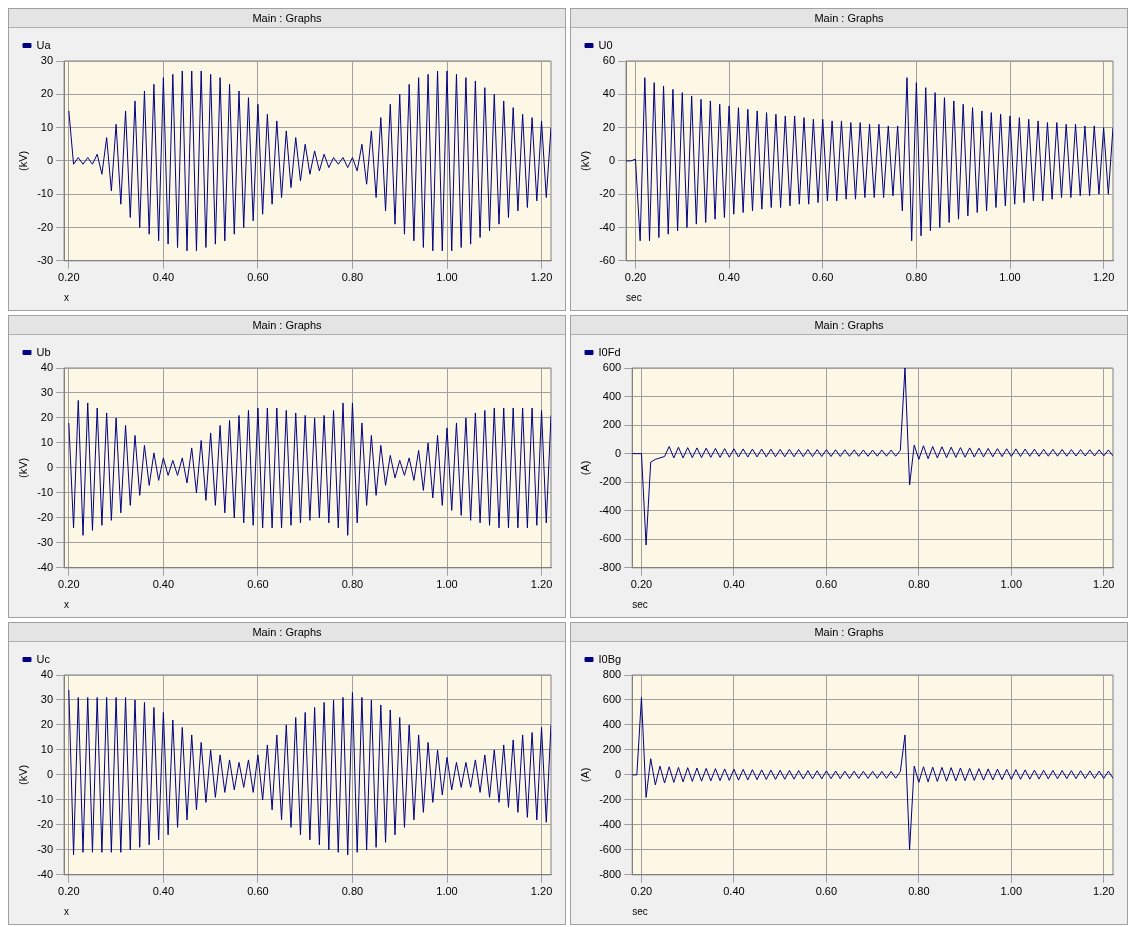 Image resolution: width=1137 pixels, height=927 pixels. Describe the element at coordinates (43, 658) in the screenshot. I see `legend-label: Uc` at that location.